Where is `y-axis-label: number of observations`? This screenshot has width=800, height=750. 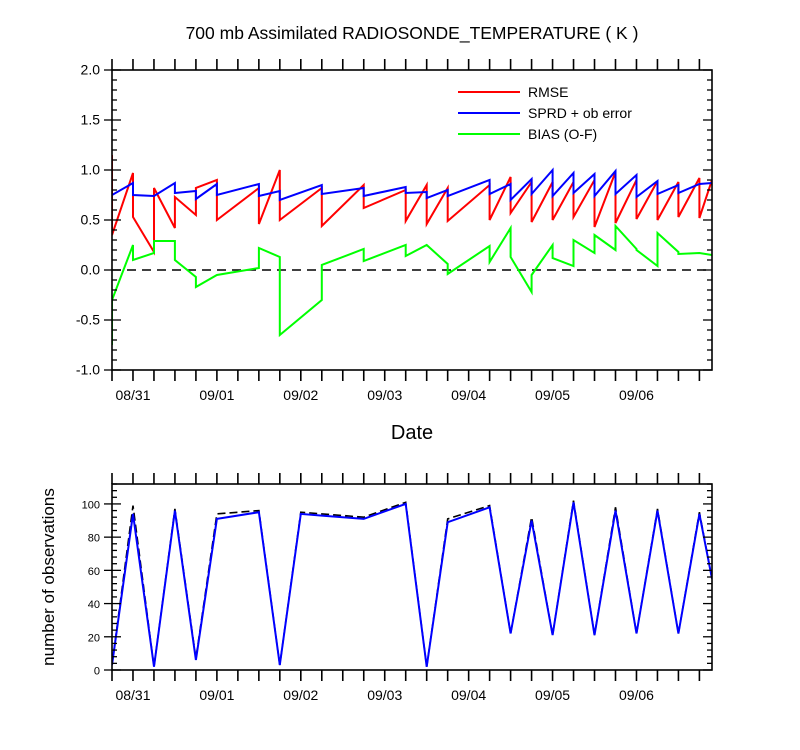 y-axis-label: number of observations is located at coordinates (48, 577).